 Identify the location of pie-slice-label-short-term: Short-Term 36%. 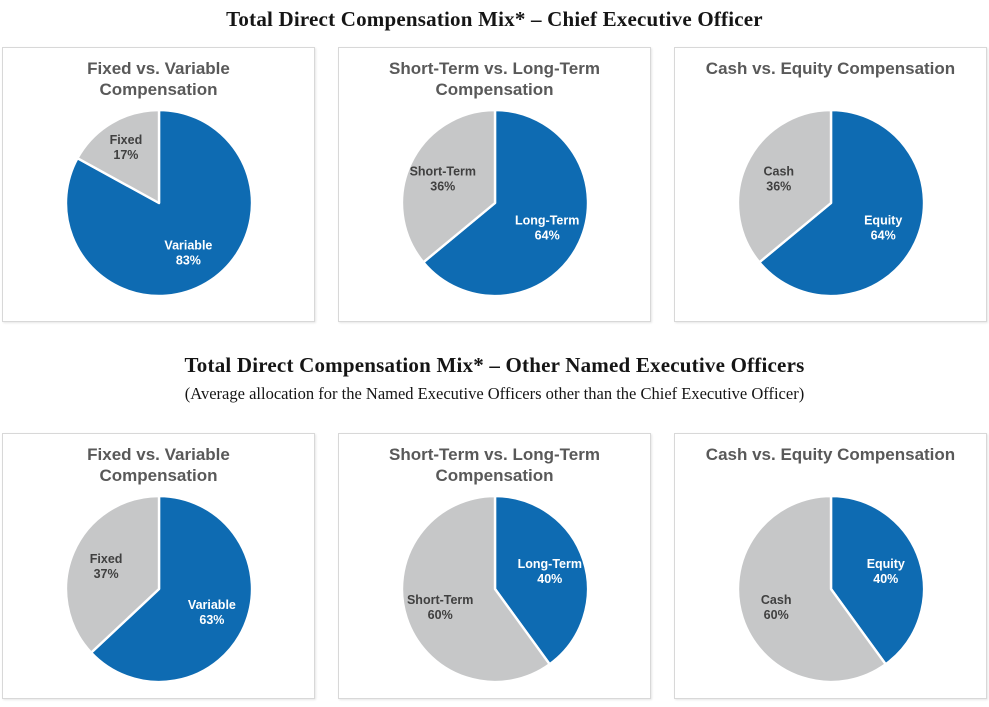
(442, 178).